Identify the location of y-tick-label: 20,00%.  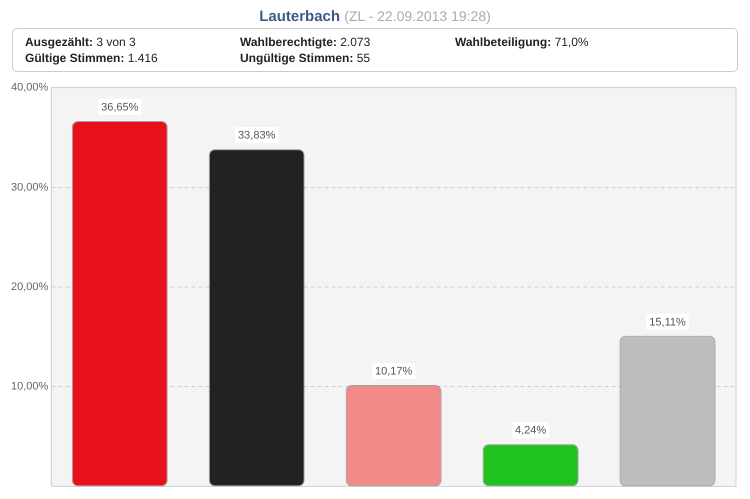
(29, 287).